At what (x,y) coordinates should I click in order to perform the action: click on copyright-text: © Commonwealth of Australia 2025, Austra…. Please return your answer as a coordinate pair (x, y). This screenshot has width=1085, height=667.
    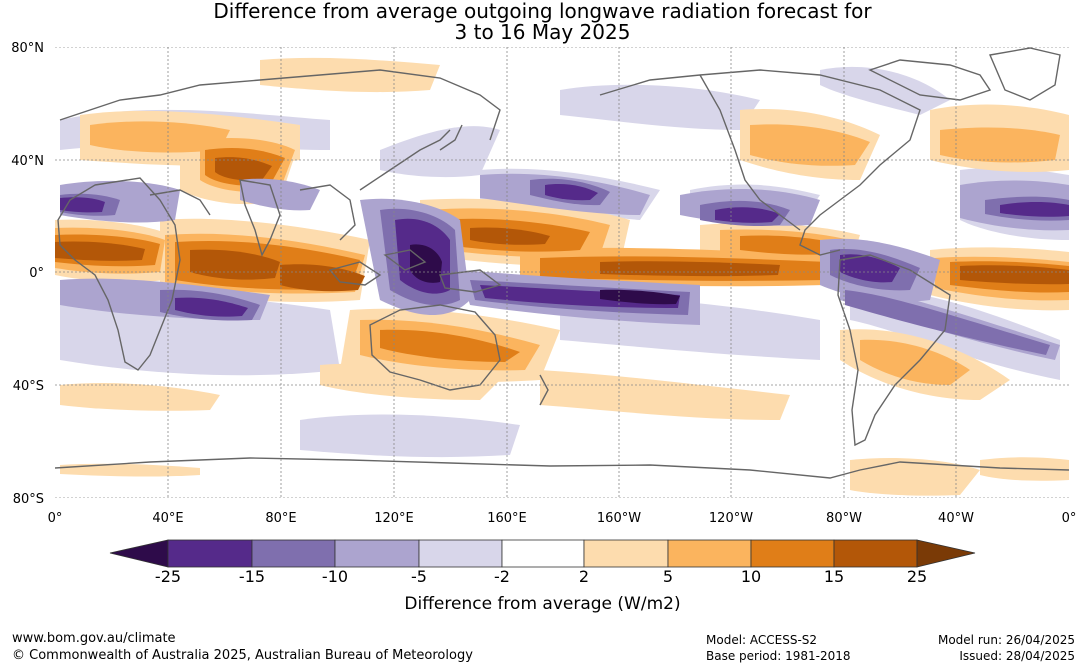
    Looking at the image, I should click on (242, 655).